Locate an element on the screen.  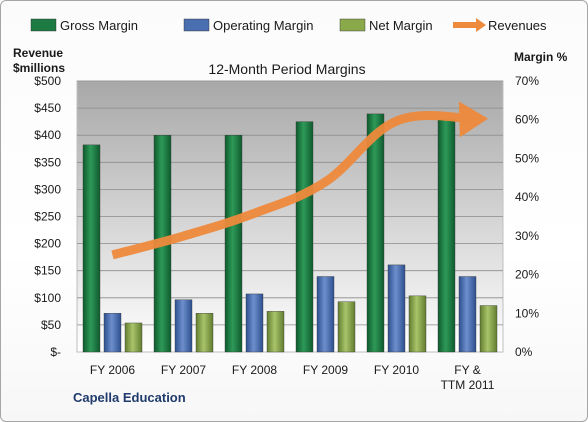
right-tick-label: 50% is located at coordinates (527, 158).